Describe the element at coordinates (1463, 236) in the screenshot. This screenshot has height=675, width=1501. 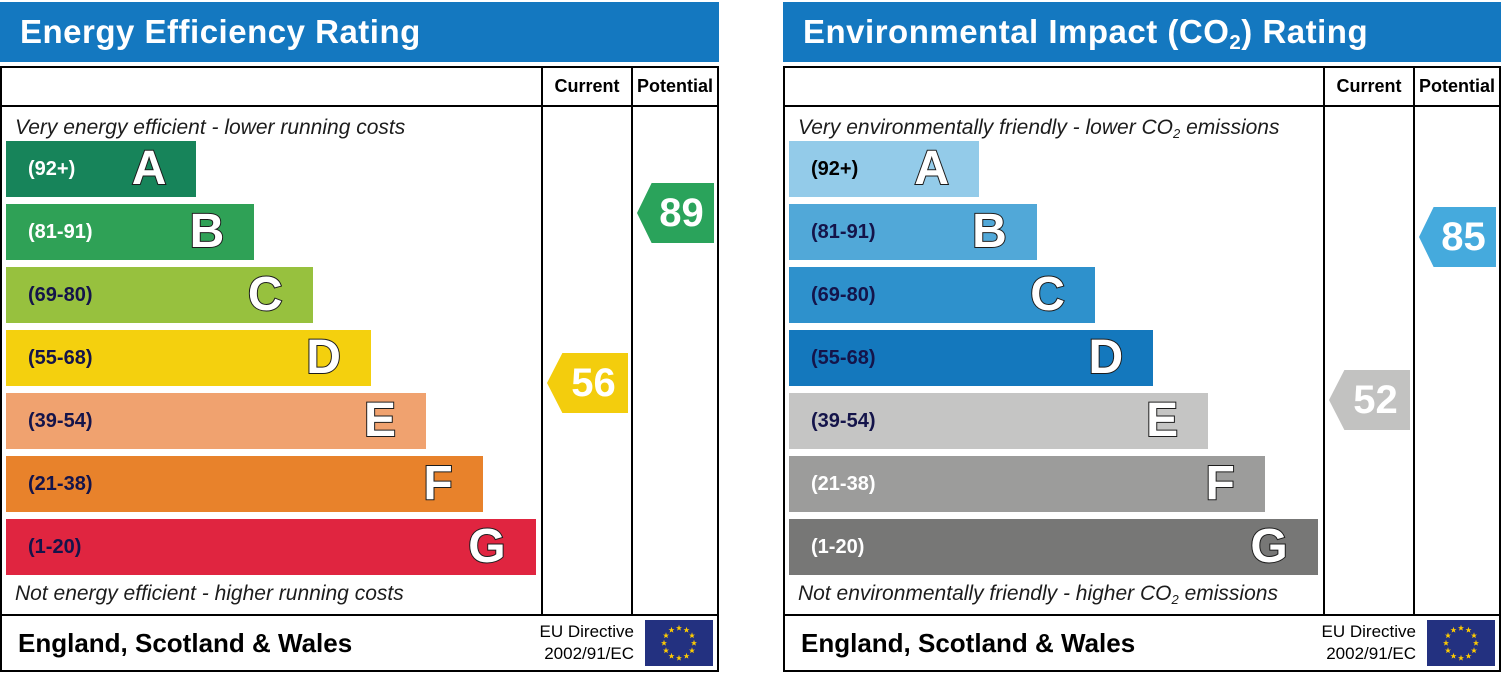
I see `potential-rating-value: 85` at that location.